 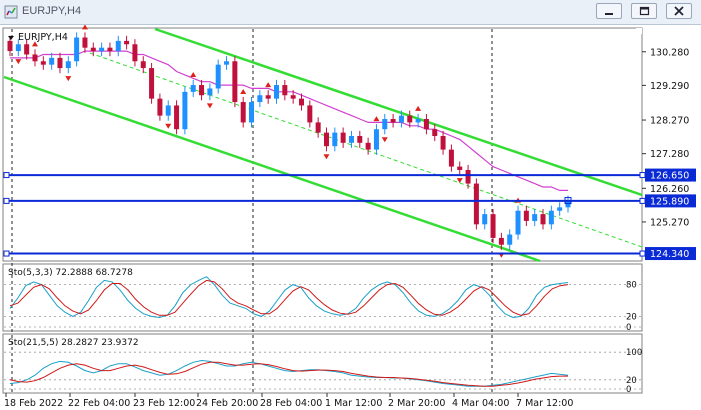 I want to click on stoch-main-line, so click(x=289, y=297).